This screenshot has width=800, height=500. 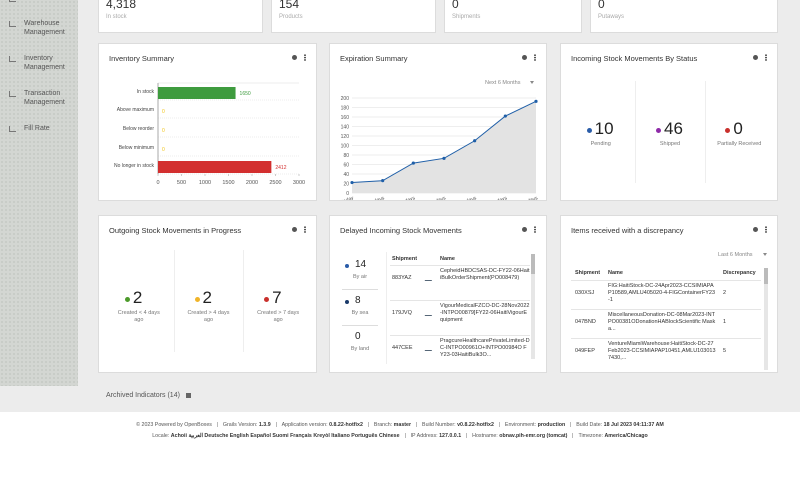 What do you see at coordinates (37, 128) in the screenshot?
I see `sidebar-item: Fill Rate` at bounding box center [37, 128].